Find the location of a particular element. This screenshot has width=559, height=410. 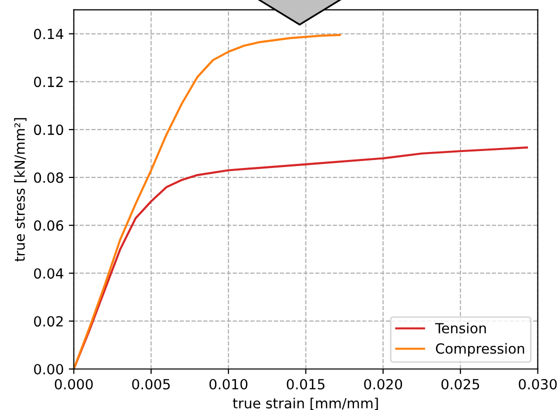

x-tick-label: 0.025 is located at coordinates (460, 384).